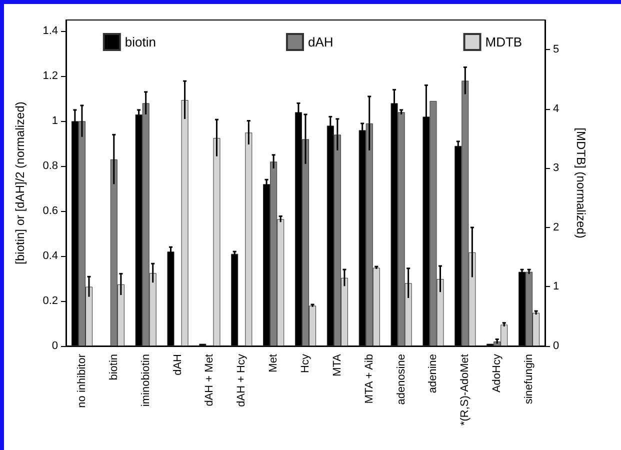 This screenshot has height=450, width=621. What do you see at coordinates (556, 108) in the screenshot?
I see `y2-tick-label: 4` at bounding box center [556, 108].